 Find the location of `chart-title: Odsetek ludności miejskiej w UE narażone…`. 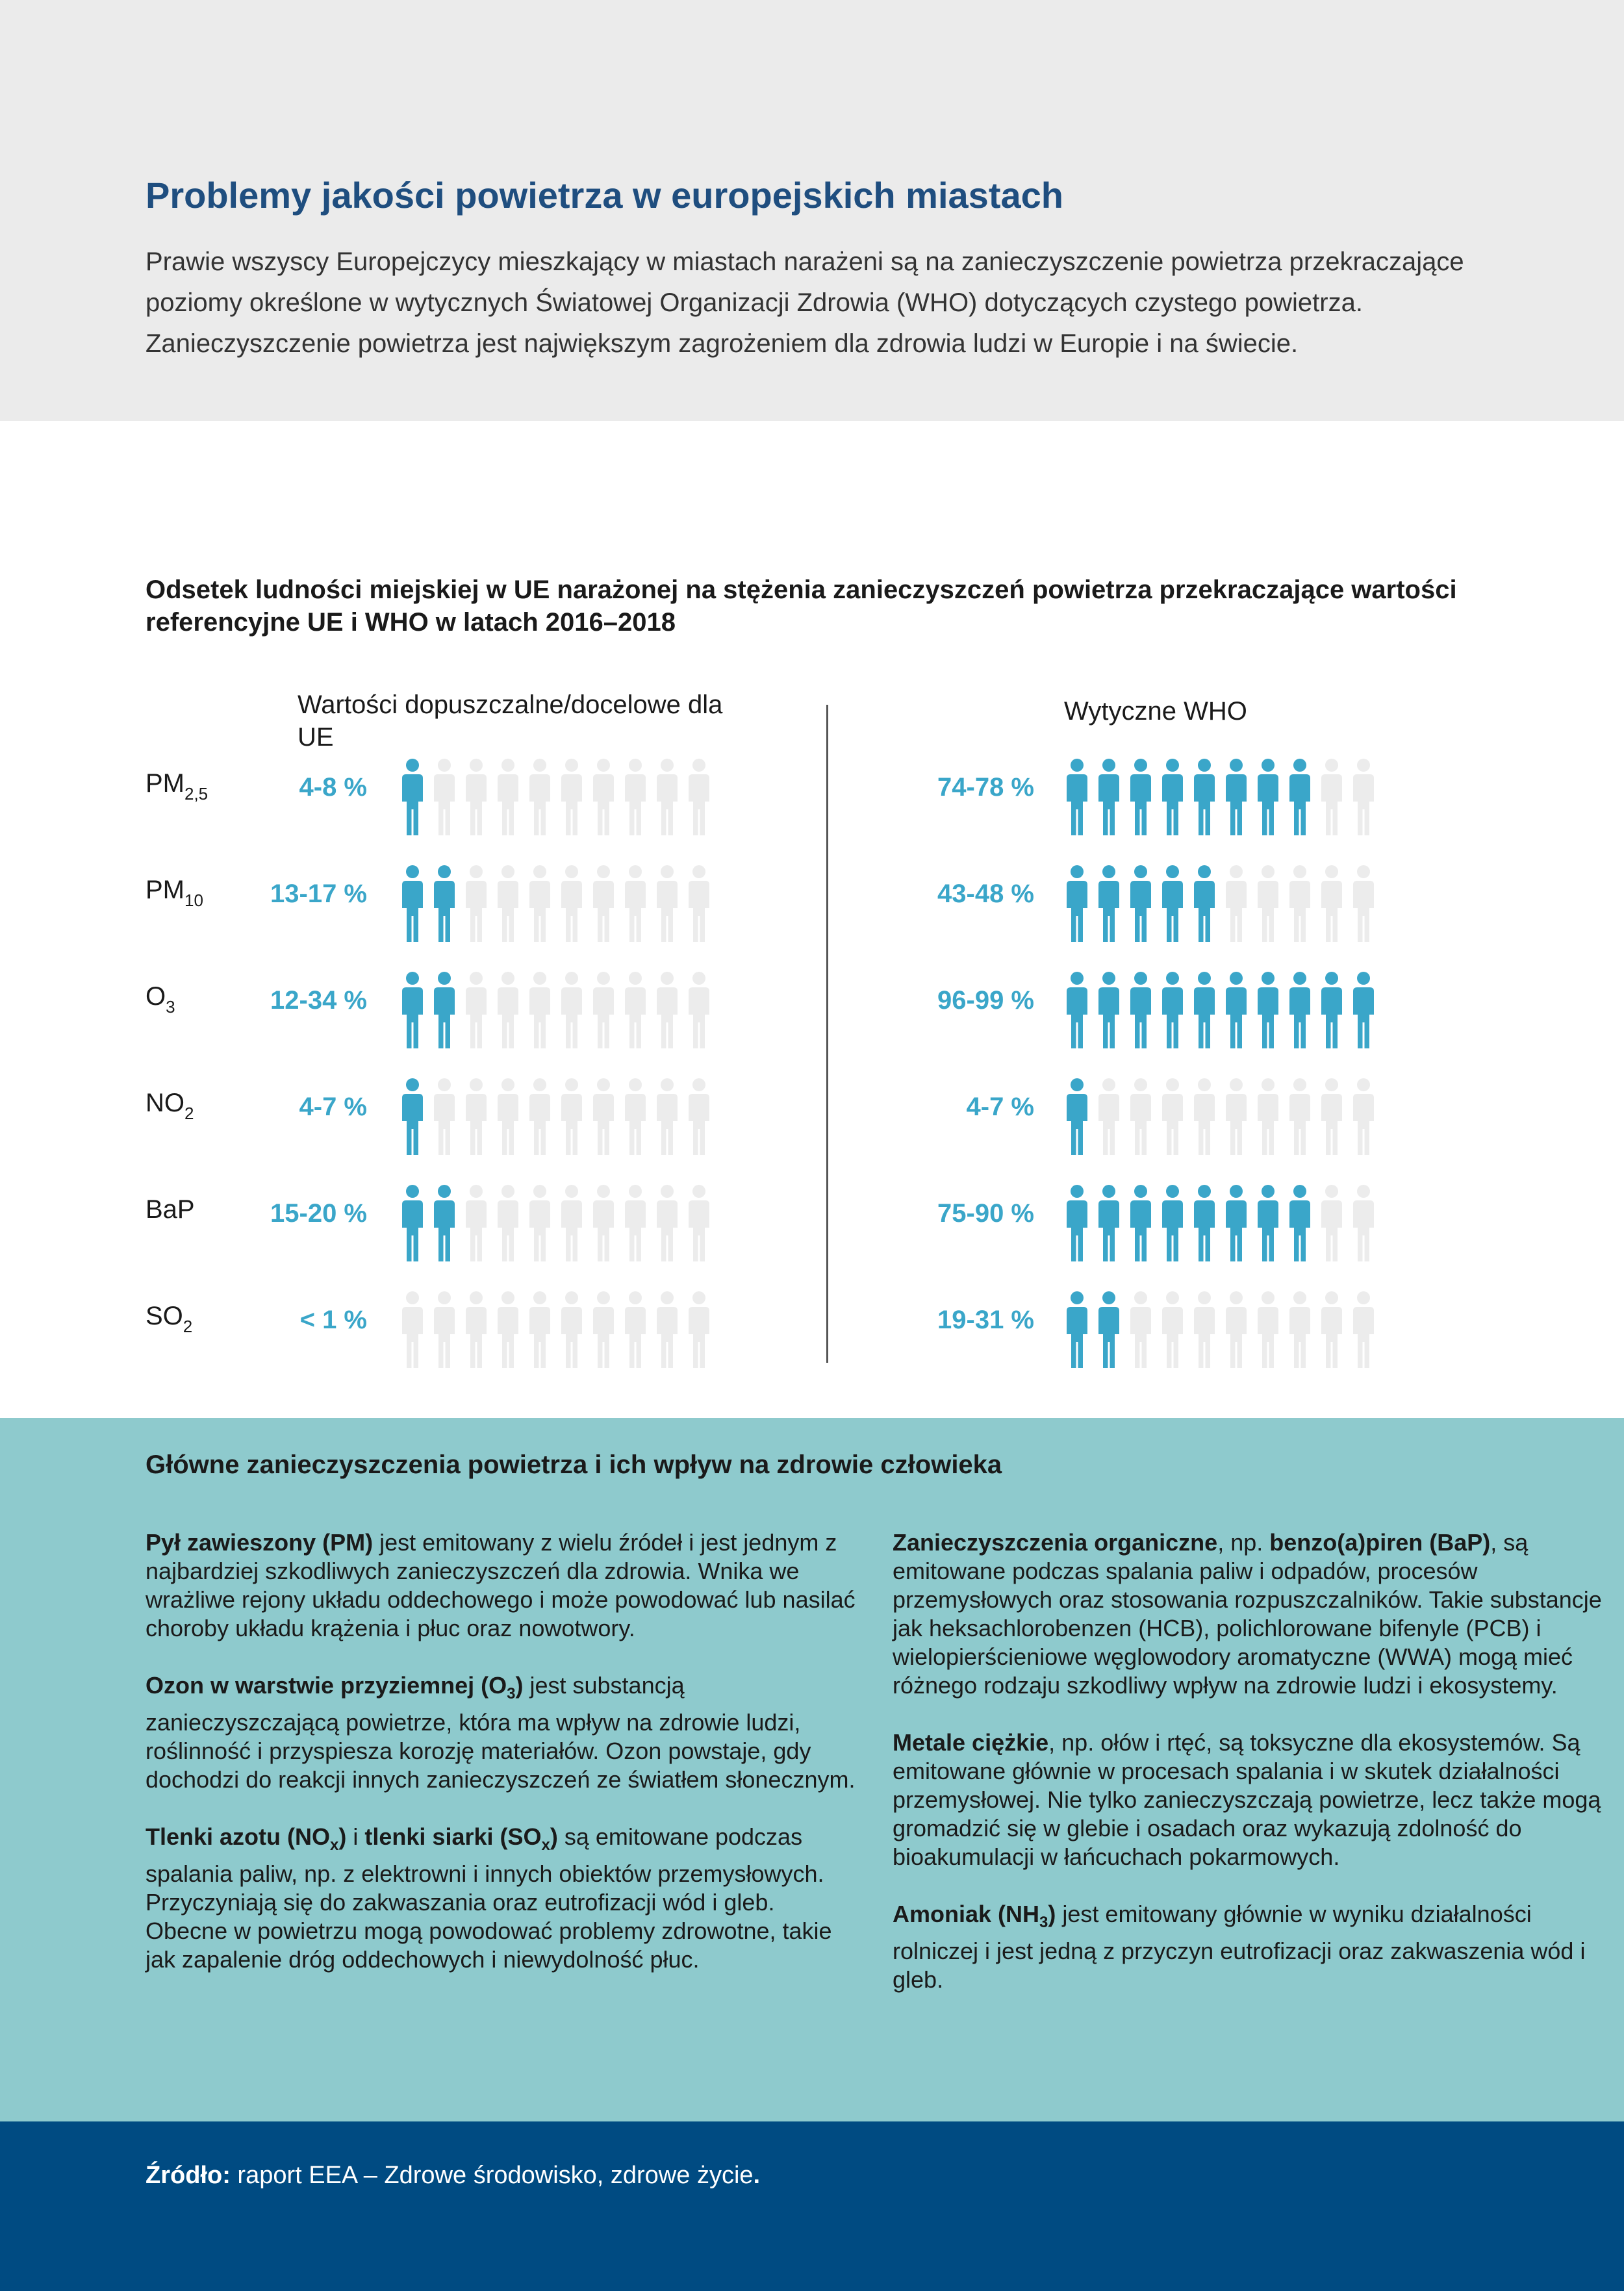

chart-title: Odsetek ludności miejskiej w UE narażone… is located at coordinates (801, 607).